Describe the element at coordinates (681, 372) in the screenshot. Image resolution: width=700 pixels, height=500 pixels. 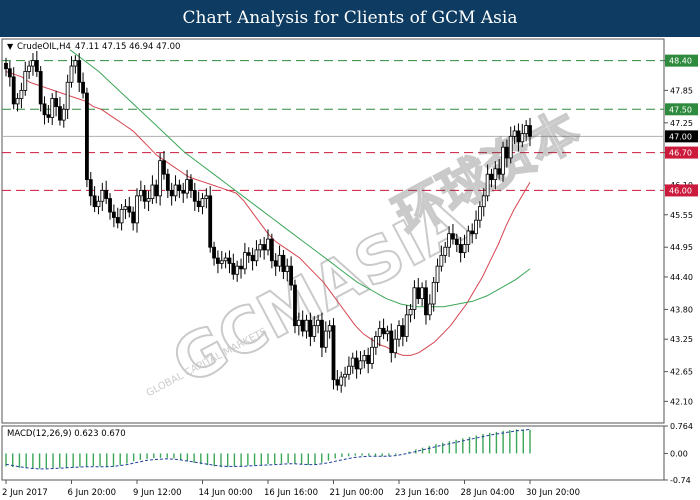
I see `y-tick-label: 42.65` at that location.